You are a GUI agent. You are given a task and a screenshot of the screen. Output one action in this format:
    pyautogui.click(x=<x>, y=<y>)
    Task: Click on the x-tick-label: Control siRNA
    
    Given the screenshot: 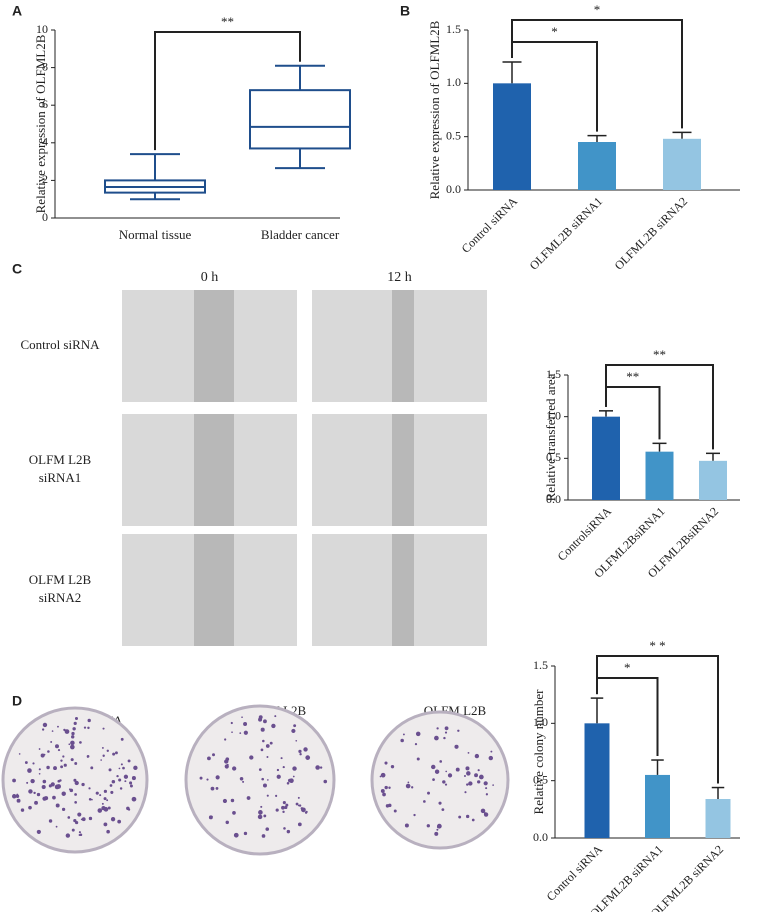 What is the action you would take?
    pyautogui.click(x=490, y=225)
    